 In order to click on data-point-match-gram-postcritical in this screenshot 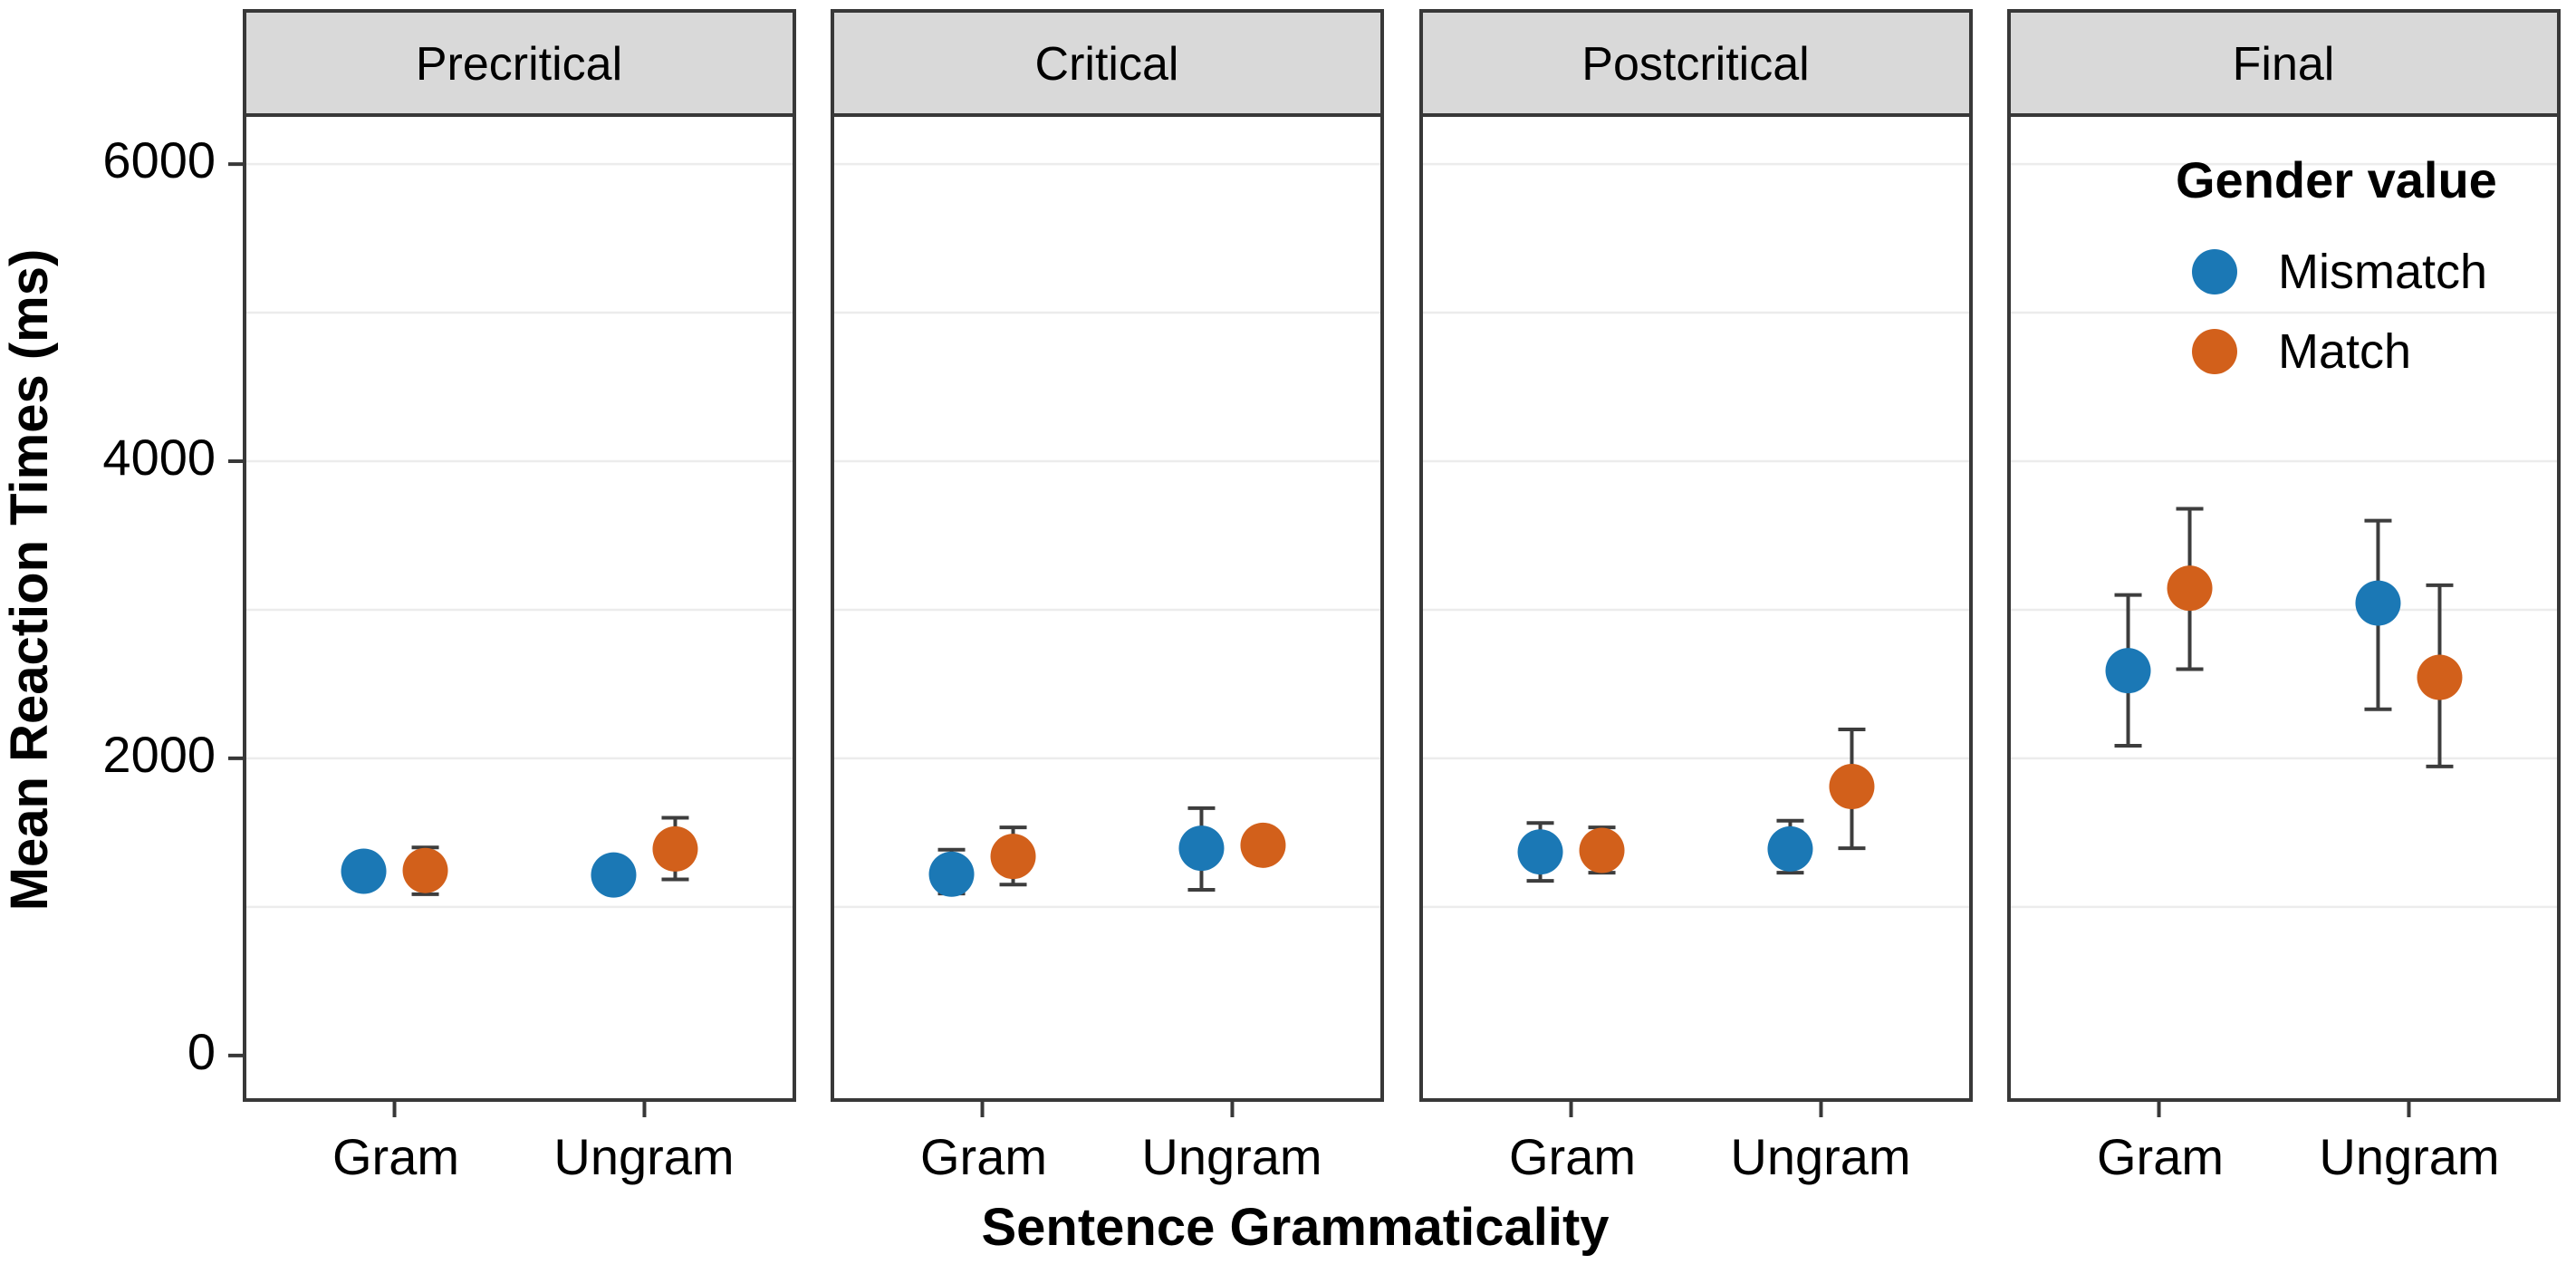, I will do `click(1602, 850)`.